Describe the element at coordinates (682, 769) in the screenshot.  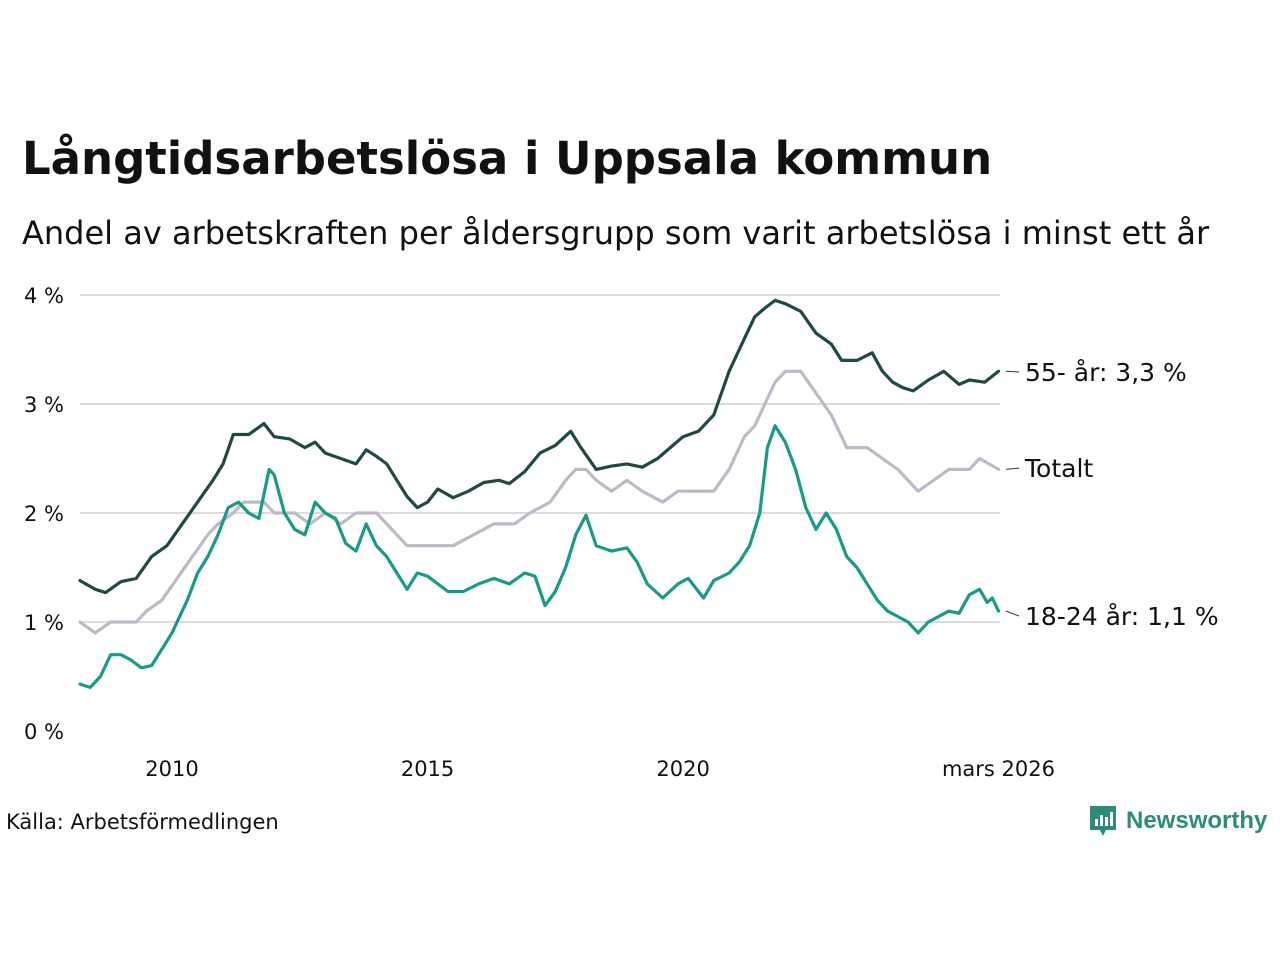
I see `x-tick-label: 2020` at that location.